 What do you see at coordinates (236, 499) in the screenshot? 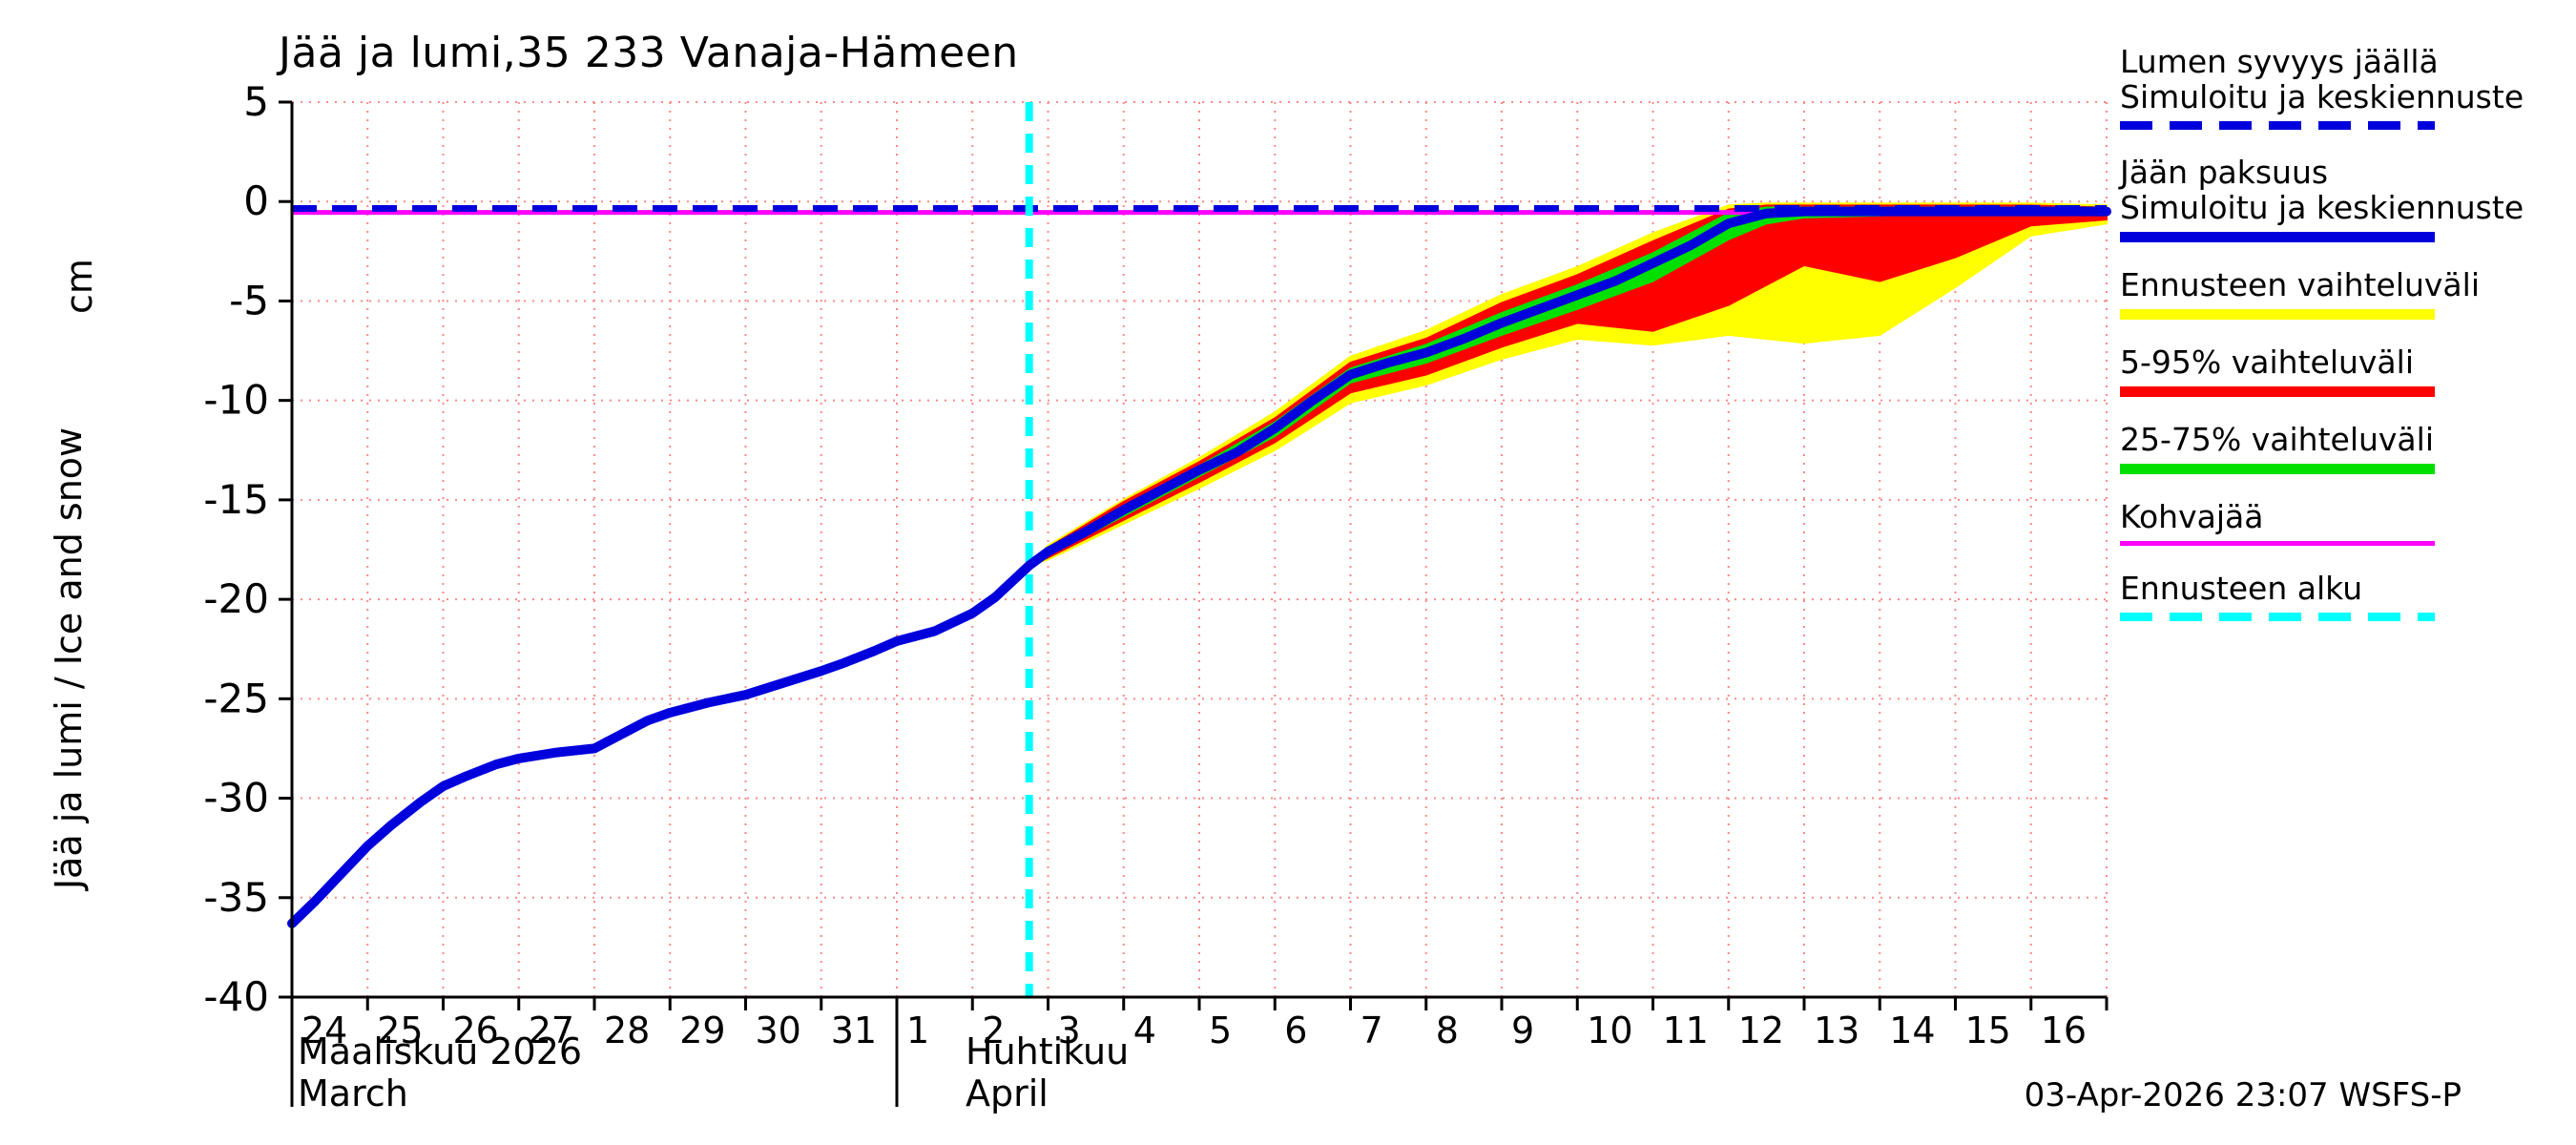
I see `y-tick-label: -15` at bounding box center [236, 499].